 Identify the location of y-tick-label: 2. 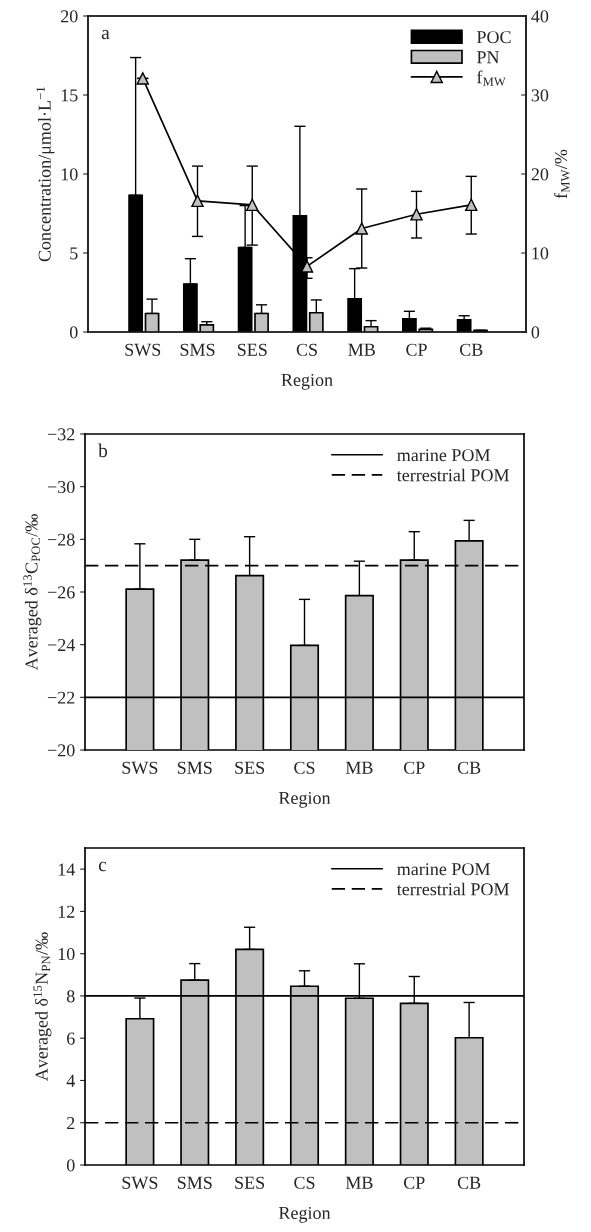
(71, 1123).